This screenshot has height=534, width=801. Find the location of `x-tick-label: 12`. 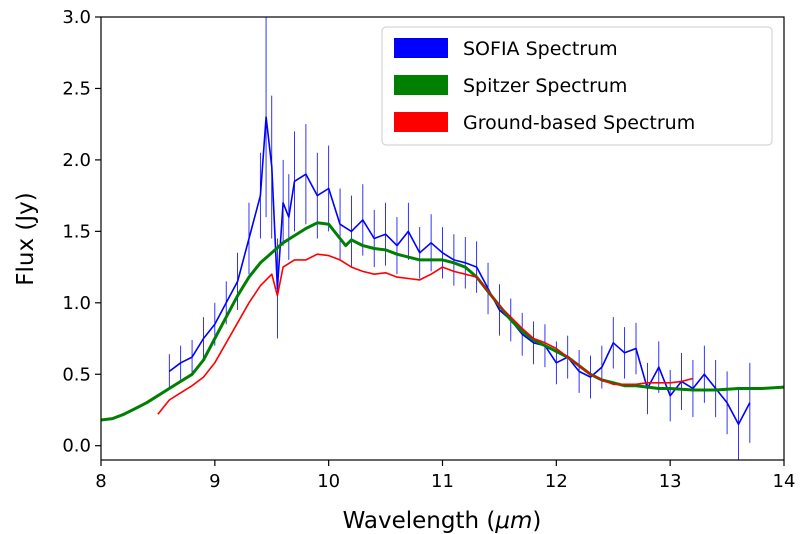

x-tick-label: 12 is located at coordinates (556, 481).